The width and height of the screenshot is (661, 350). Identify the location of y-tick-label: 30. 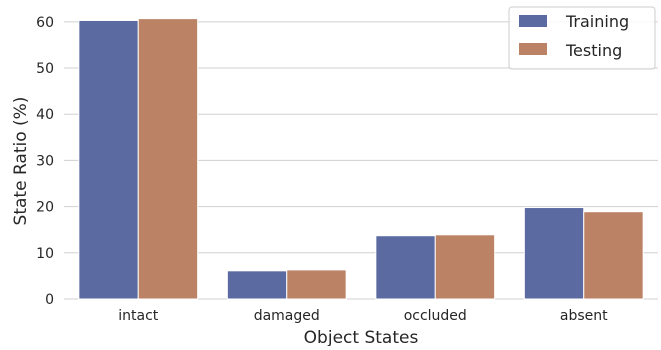
(45, 161).